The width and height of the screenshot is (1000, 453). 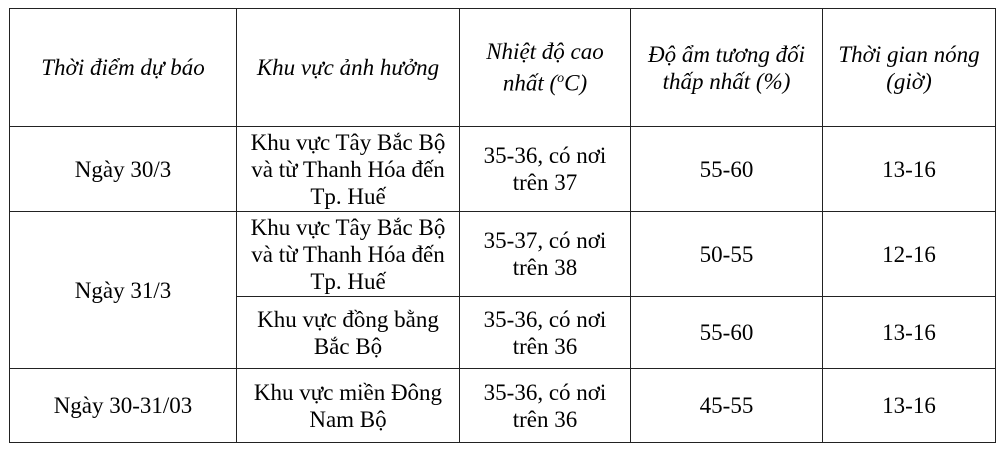 What do you see at coordinates (909, 254) in the screenshot?
I see `cell-hours: 12-16` at bounding box center [909, 254].